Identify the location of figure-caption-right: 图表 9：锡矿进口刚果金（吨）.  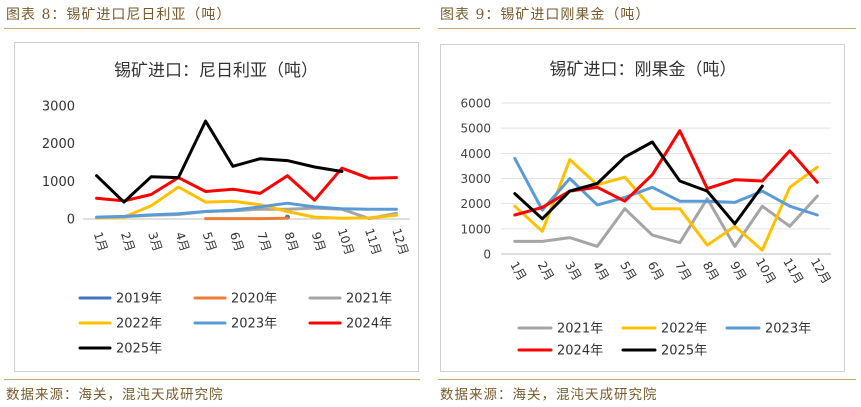
(545, 15).